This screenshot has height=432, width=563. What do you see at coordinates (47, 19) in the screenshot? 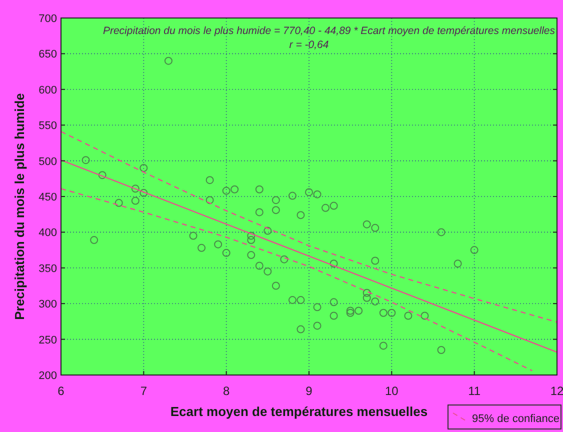
I see `y-tick-label: 700` at bounding box center [47, 19].